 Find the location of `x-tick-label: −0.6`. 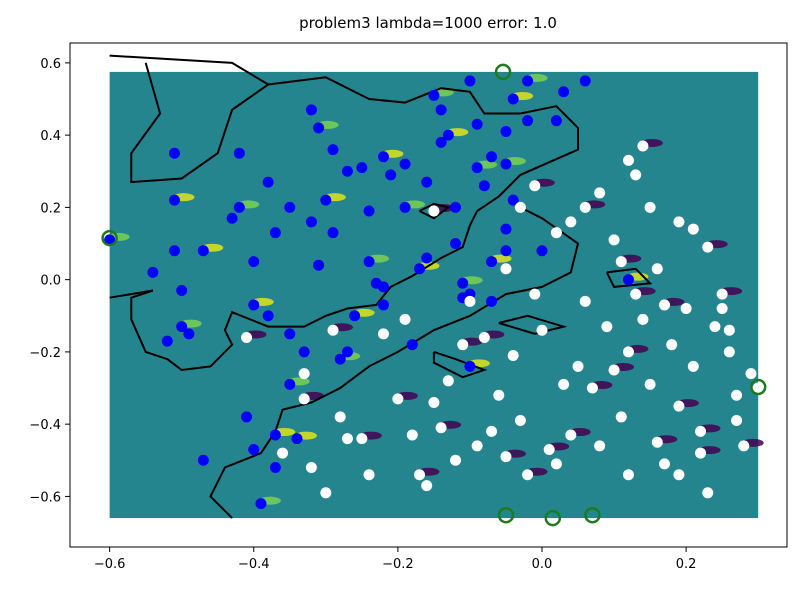

x-tick-label: −0.6 is located at coordinates (110, 564).